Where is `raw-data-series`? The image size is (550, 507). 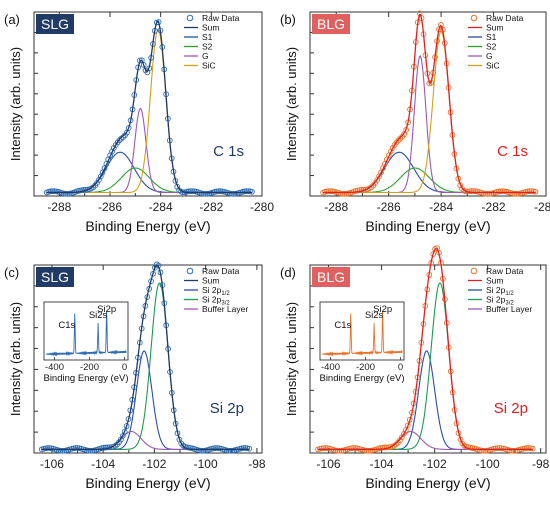 raw-data-series is located at coordinates (429, 103).